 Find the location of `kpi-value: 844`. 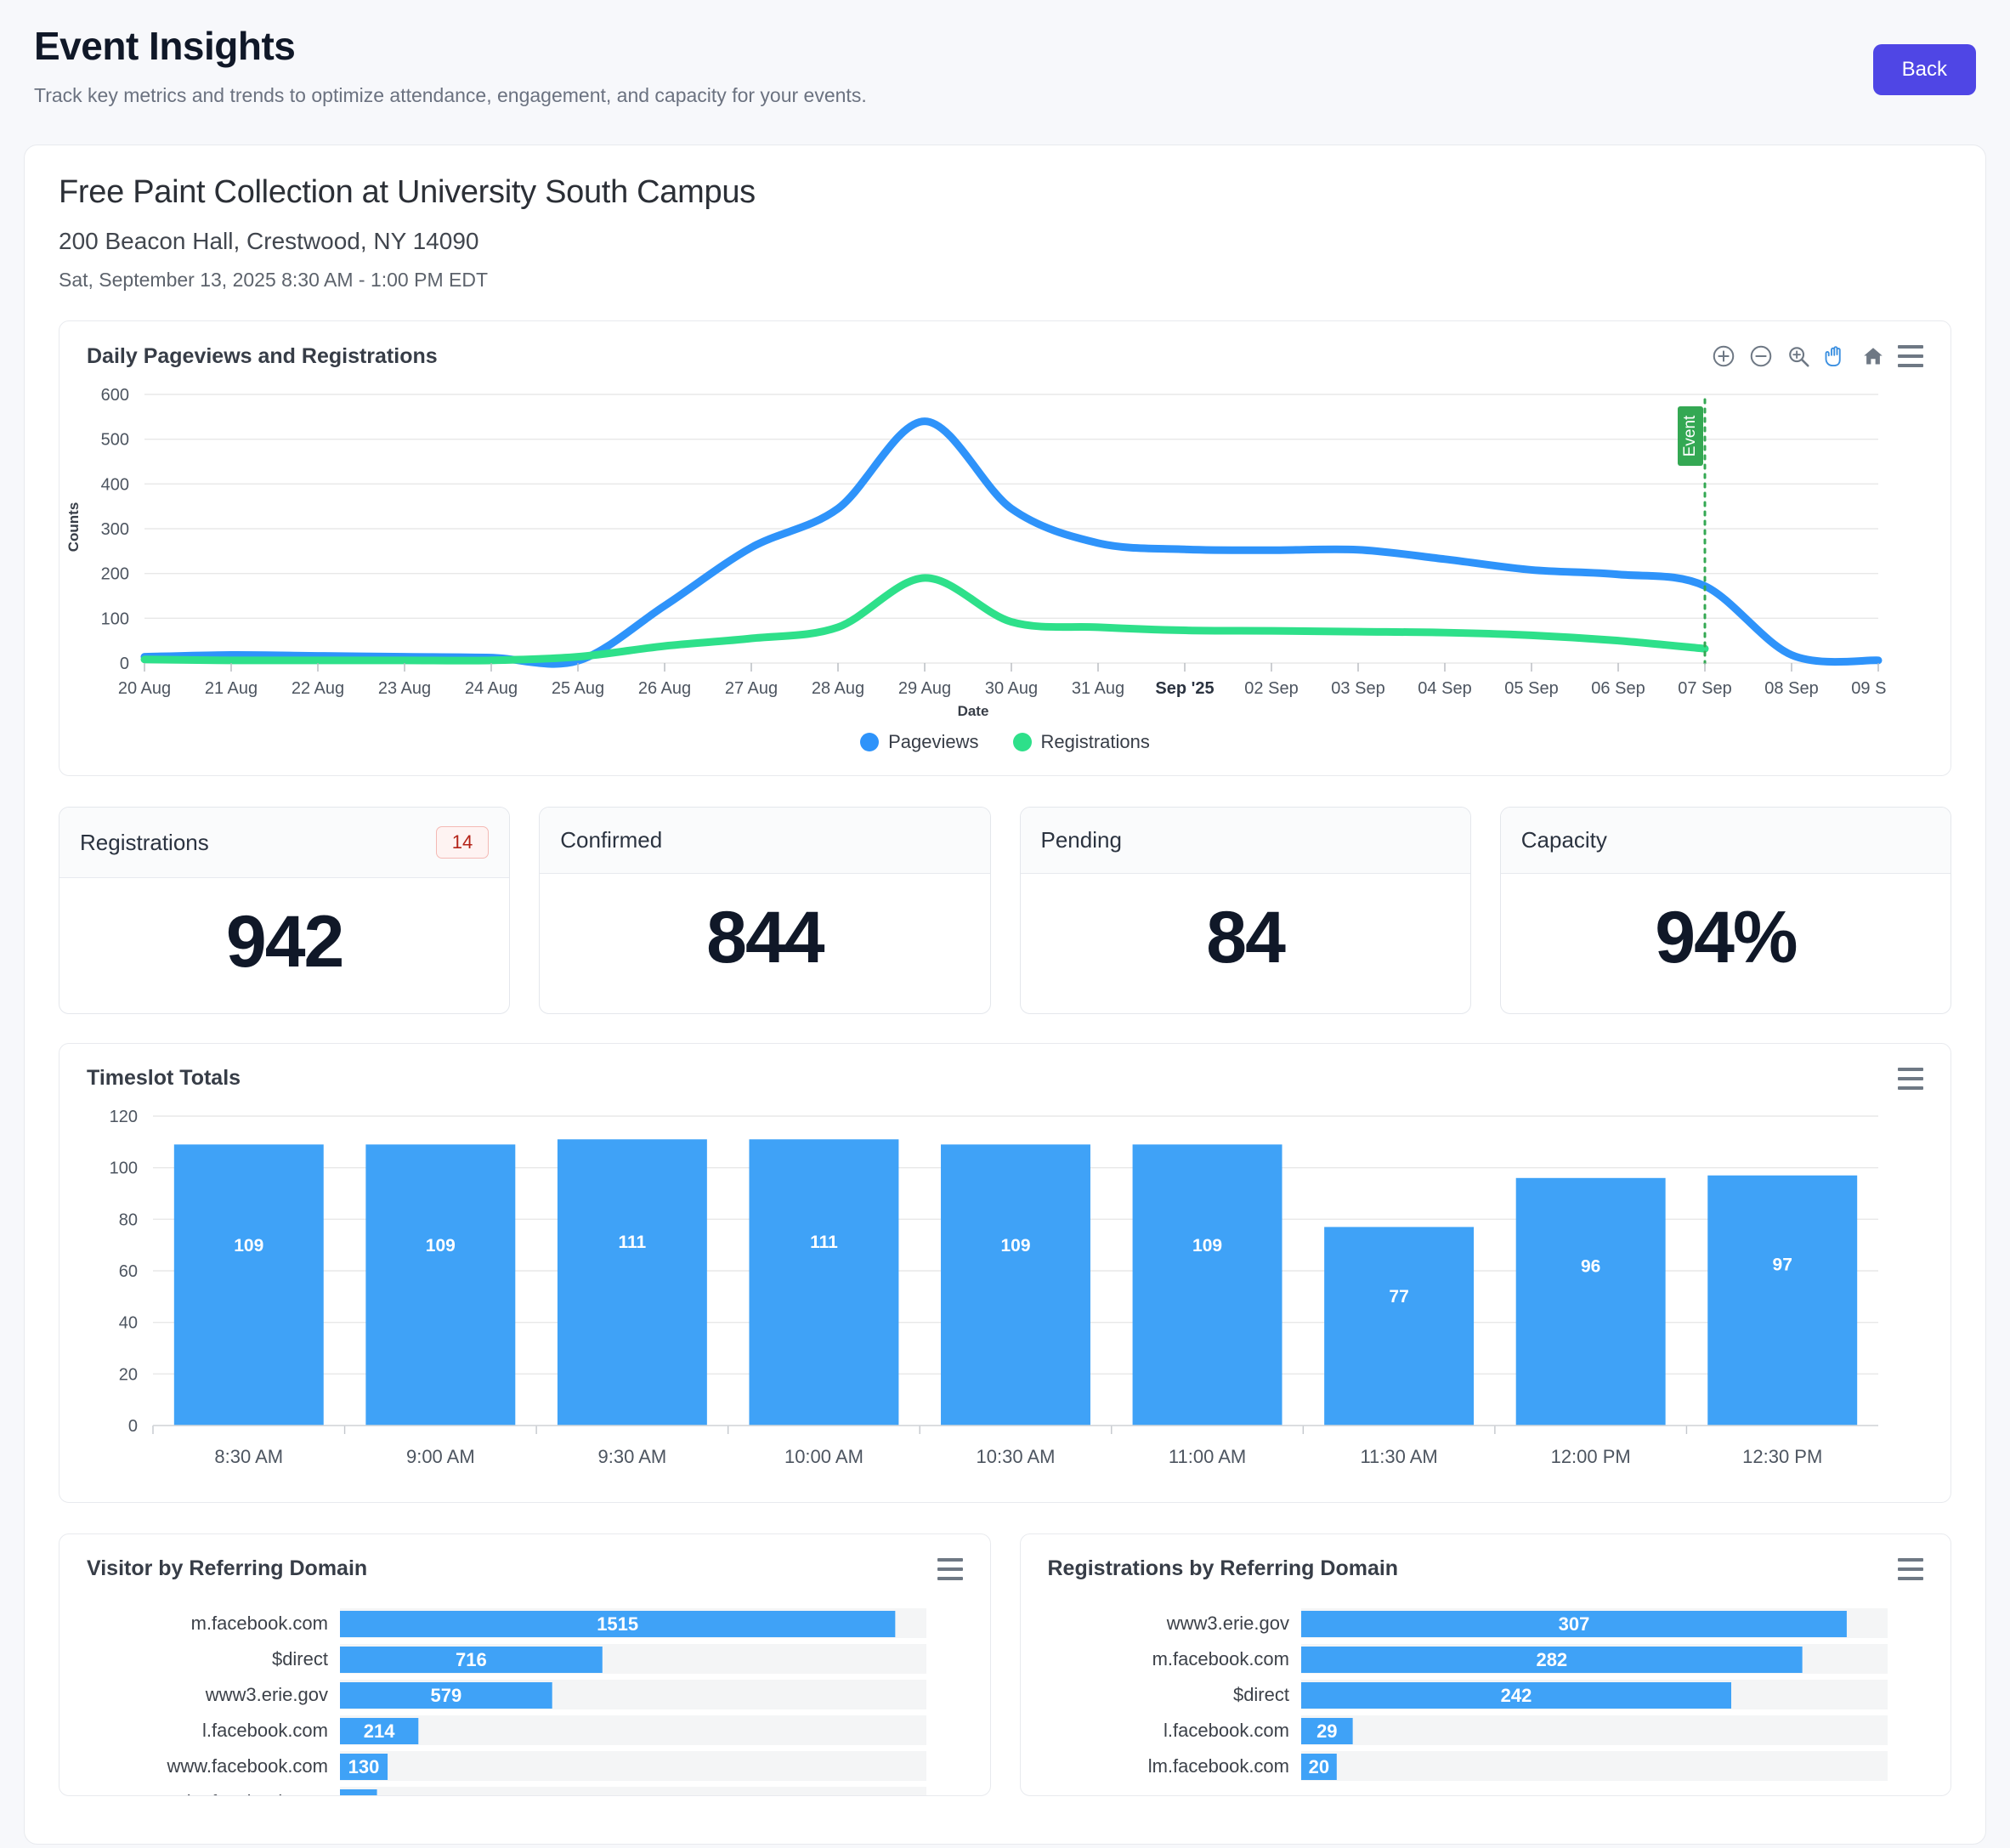

kpi-value: 844 is located at coordinates (765, 937).